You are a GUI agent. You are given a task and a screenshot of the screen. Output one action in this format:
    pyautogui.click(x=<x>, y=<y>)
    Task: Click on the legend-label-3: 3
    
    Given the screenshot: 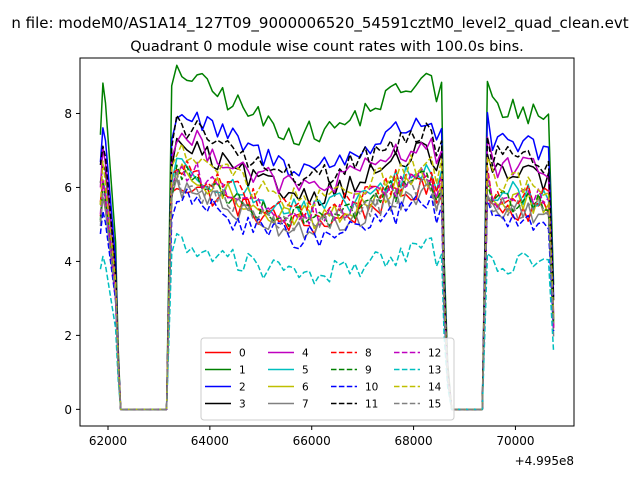 What is the action you would take?
    pyautogui.click(x=242, y=405)
    